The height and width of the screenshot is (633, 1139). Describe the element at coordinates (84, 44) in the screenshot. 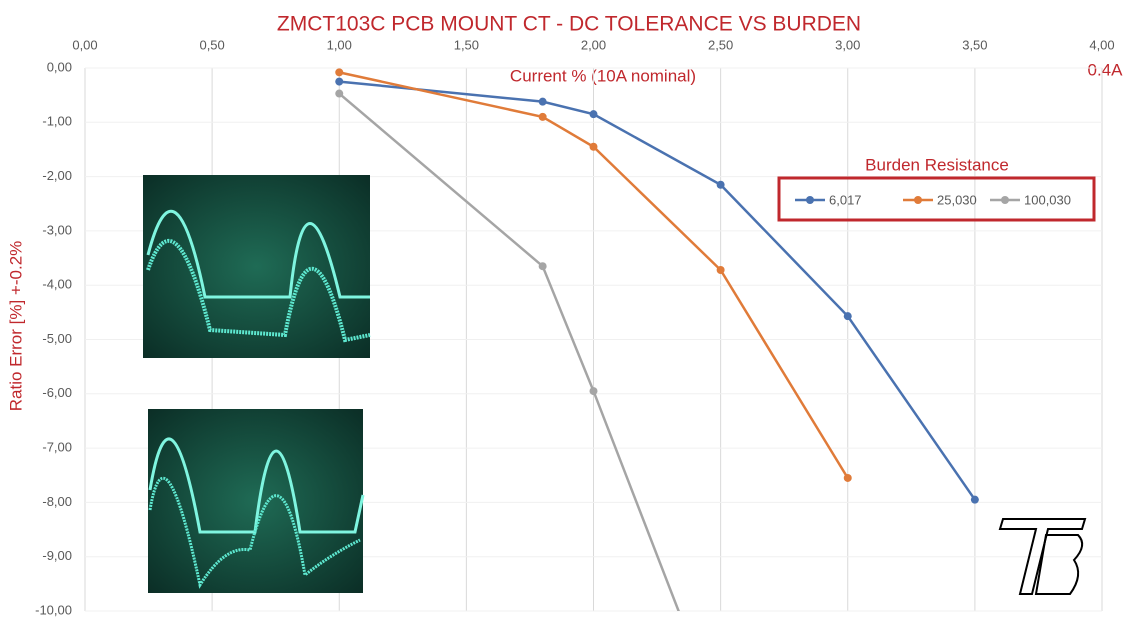

I see `x-tick-label: 0,00` at that location.